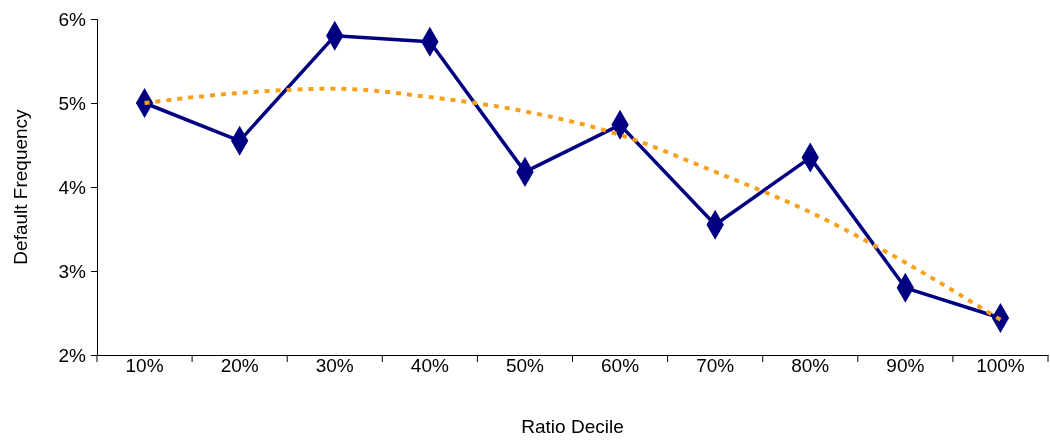 Image resolution: width=1050 pixels, height=441 pixels. I want to click on y-tick-label: 6%, so click(72, 19).